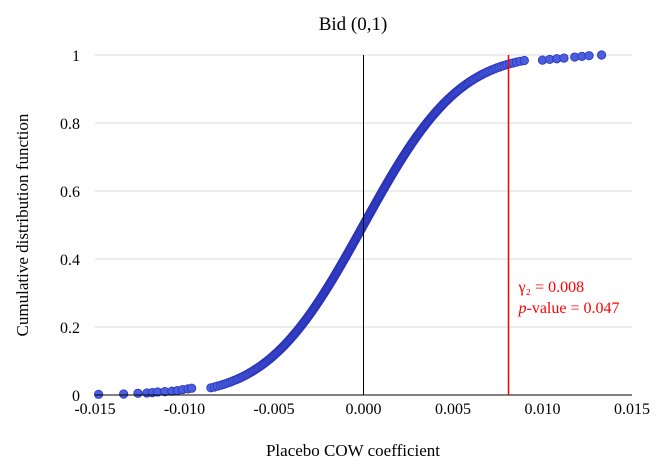 This screenshot has height=467, width=660. I want to click on chart-title: Bid (0,1), so click(353, 24).